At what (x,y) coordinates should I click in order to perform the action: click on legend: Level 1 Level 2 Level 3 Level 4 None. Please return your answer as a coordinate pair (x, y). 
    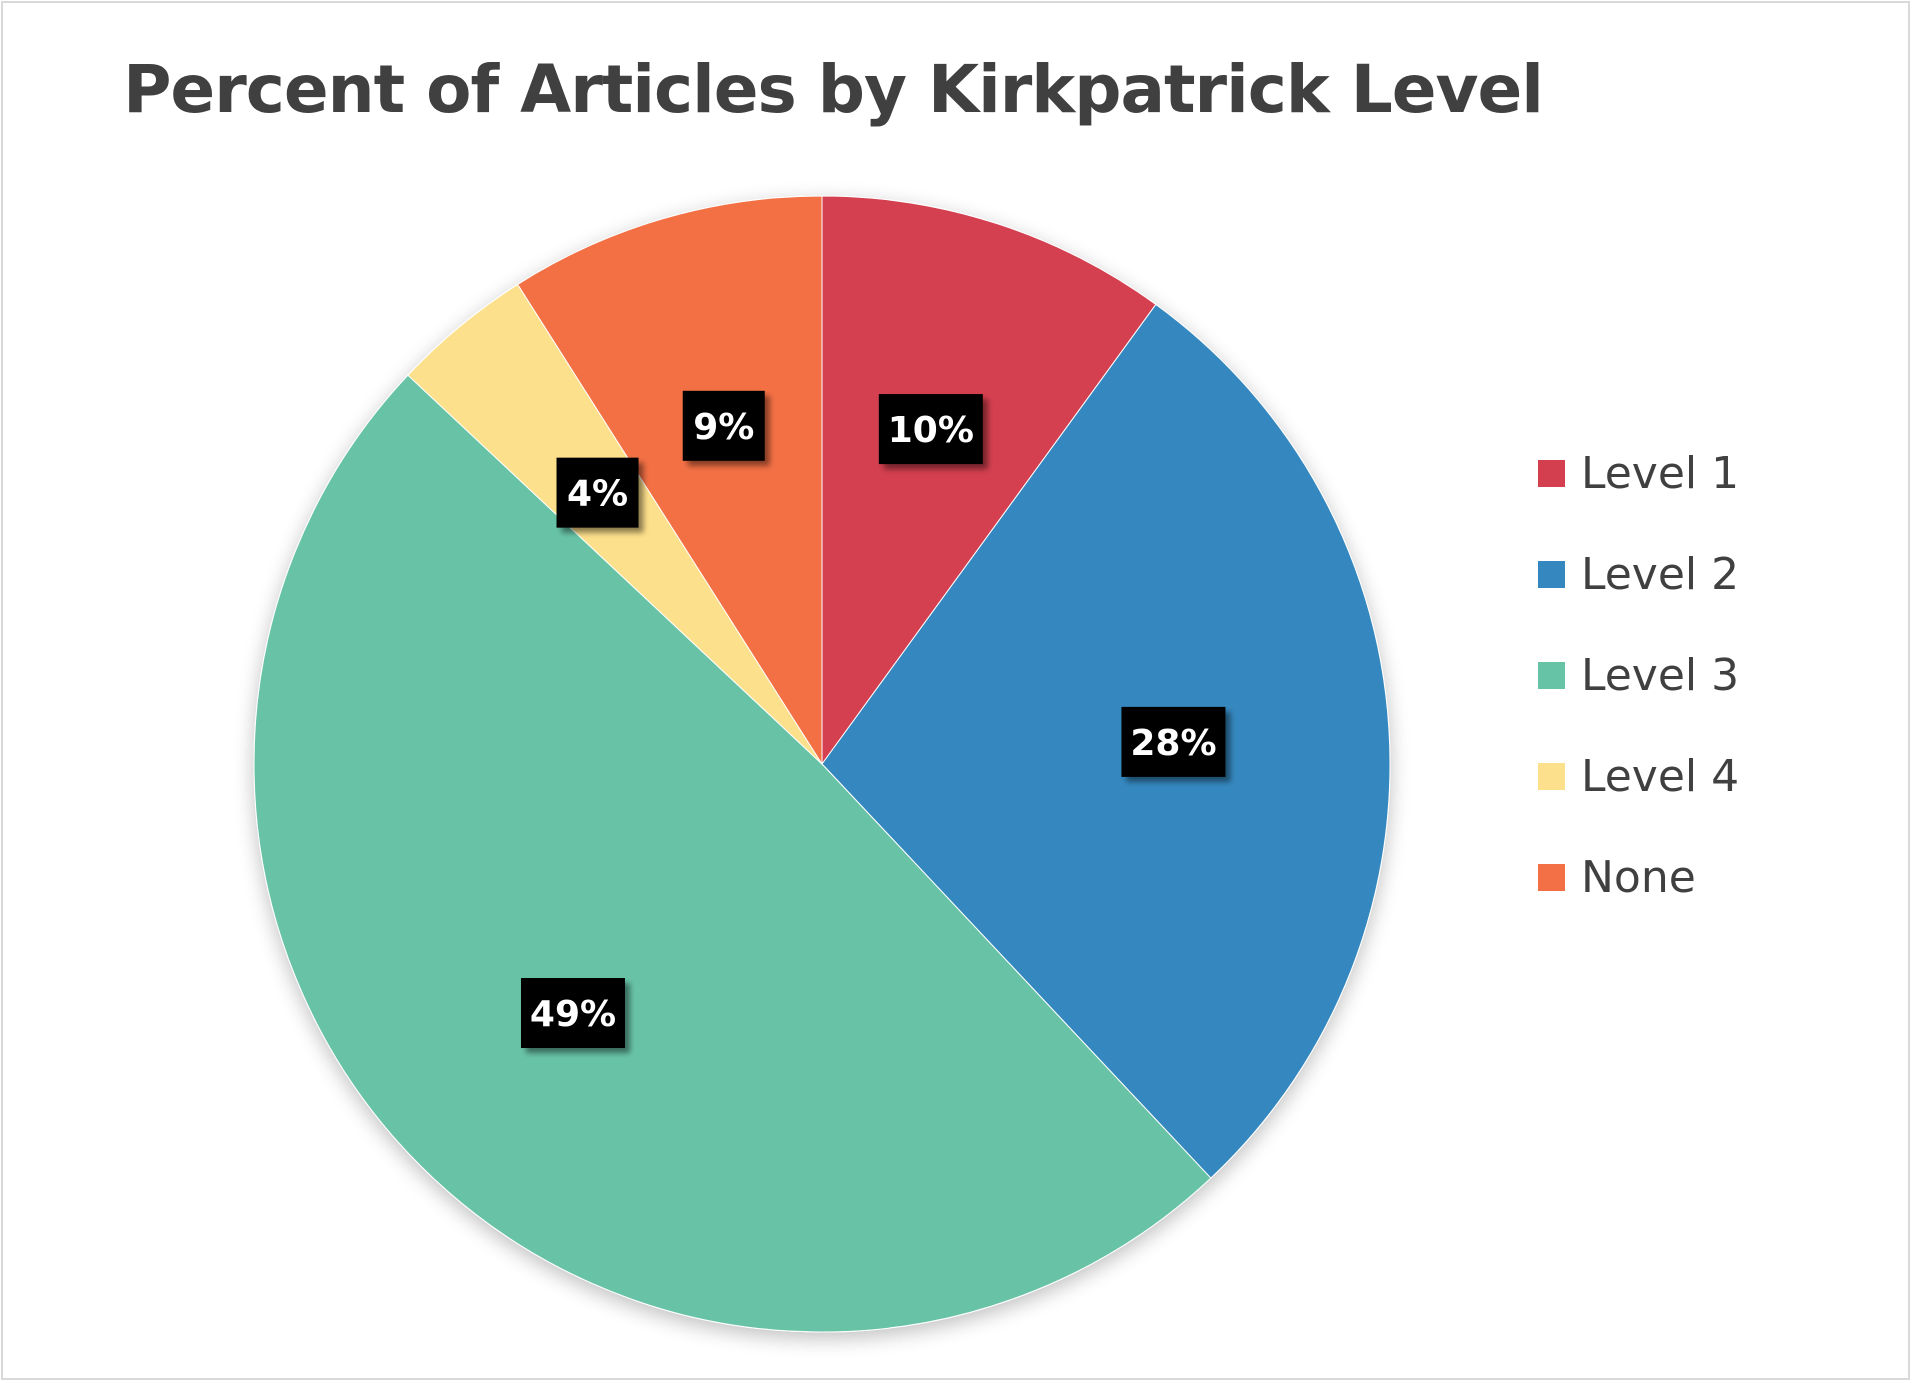
    Looking at the image, I should click on (1638, 675).